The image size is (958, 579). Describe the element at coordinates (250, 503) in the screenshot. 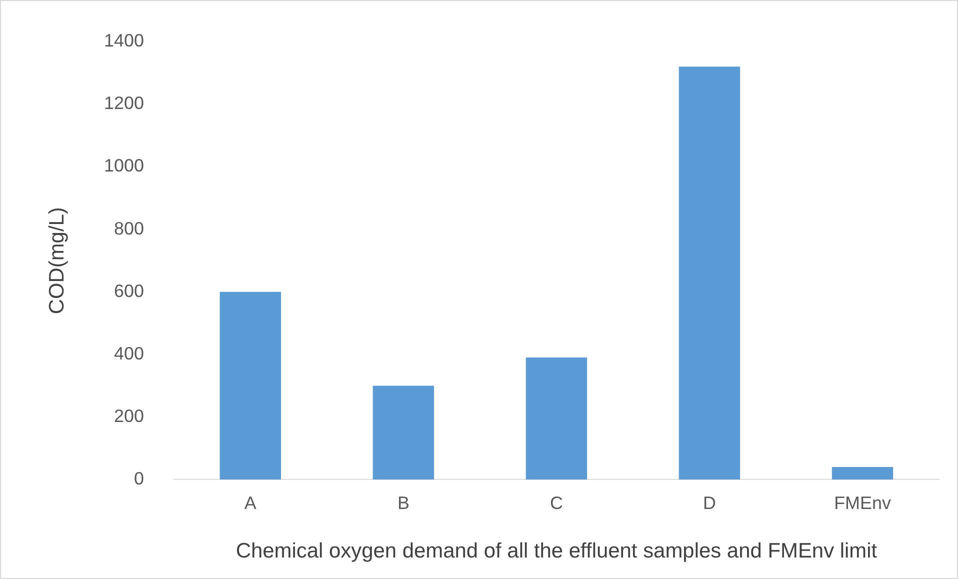

I see `x-tick-label: A` at that location.